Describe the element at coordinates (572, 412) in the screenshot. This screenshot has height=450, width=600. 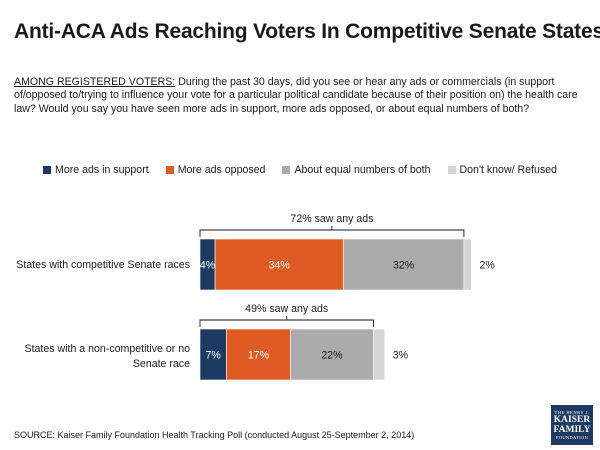
I see `logo-line-1: THE HENRY J.` at that location.